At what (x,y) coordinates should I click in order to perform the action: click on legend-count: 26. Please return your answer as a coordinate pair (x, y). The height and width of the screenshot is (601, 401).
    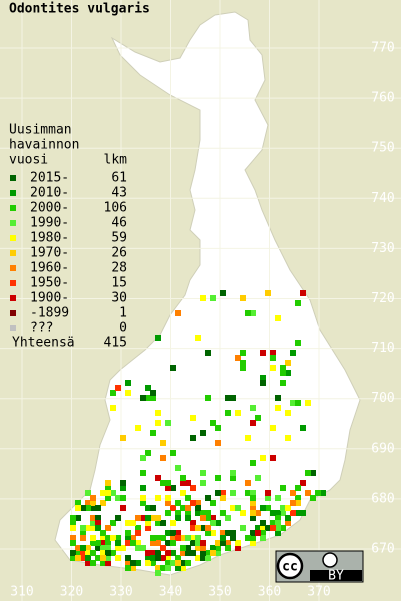
    Looking at the image, I should click on (119, 253).